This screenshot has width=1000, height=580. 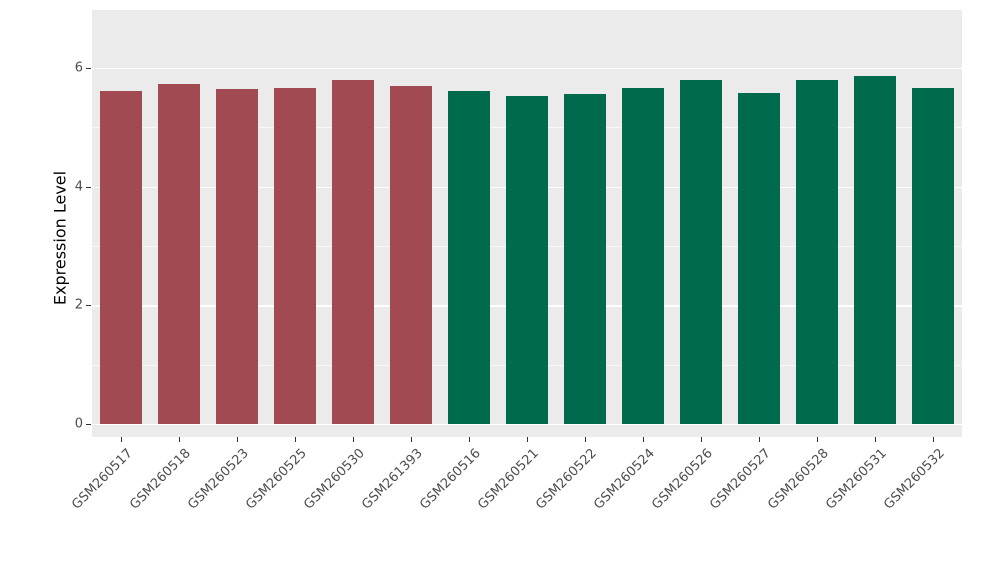 What do you see at coordinates (179, 254) in the screenshot?
I see `bar-GSM260518` at bounding box center [179, 254].